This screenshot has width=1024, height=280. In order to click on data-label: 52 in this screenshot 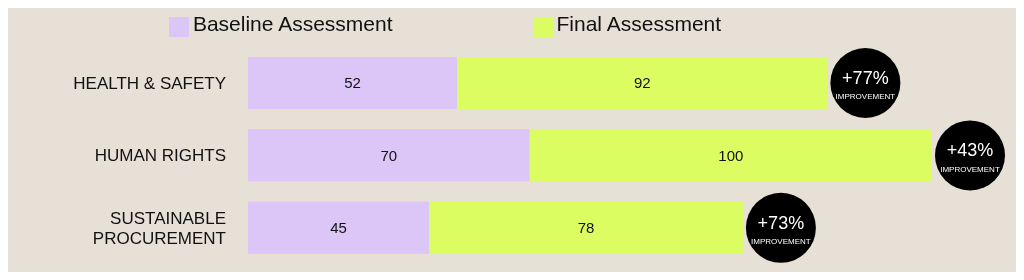, I will do `click(352, 83)`.